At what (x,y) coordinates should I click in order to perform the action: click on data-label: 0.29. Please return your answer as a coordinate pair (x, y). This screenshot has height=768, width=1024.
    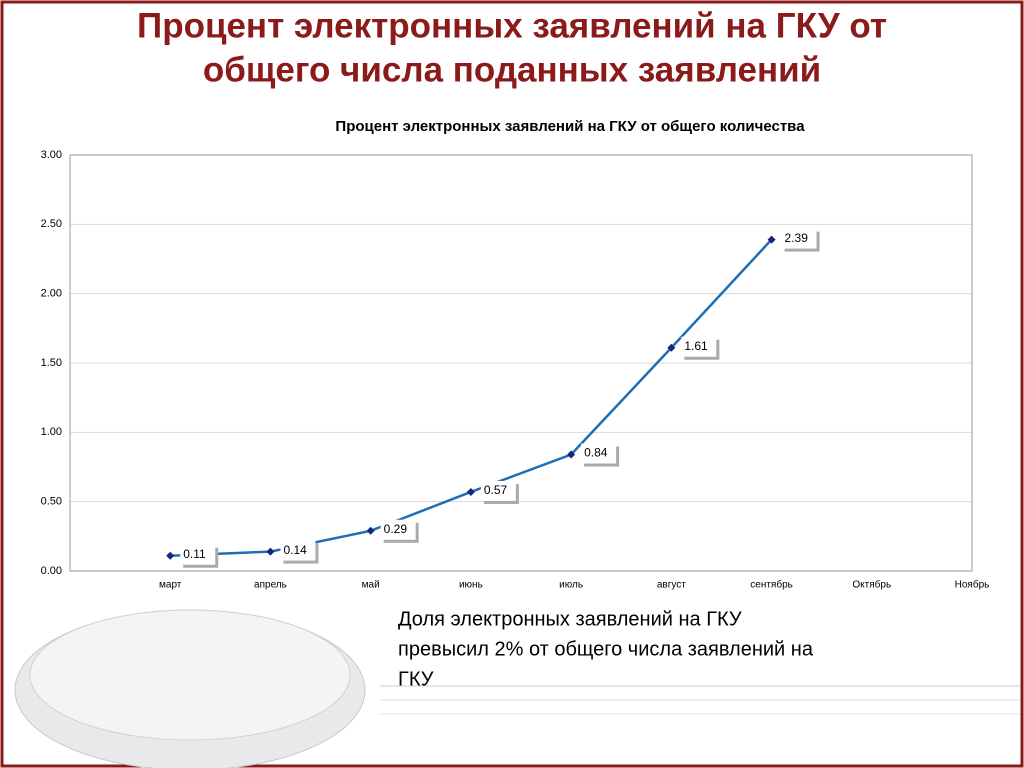
    Looking at the image, I should click on (396, 529).